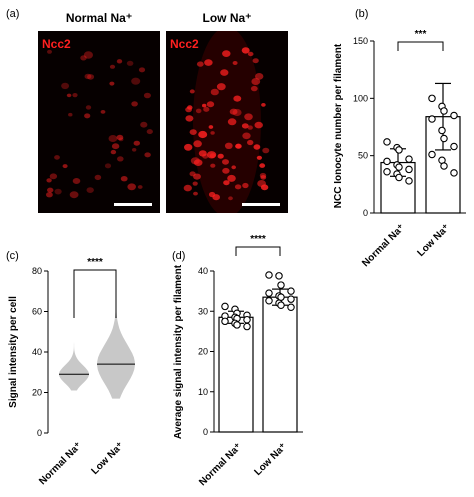 Image resolution: width=474 pixels, height=497 pixels. Describe the element at coordinates (261, 204) in the screenshot. I see `low-scale-bar` at that location.